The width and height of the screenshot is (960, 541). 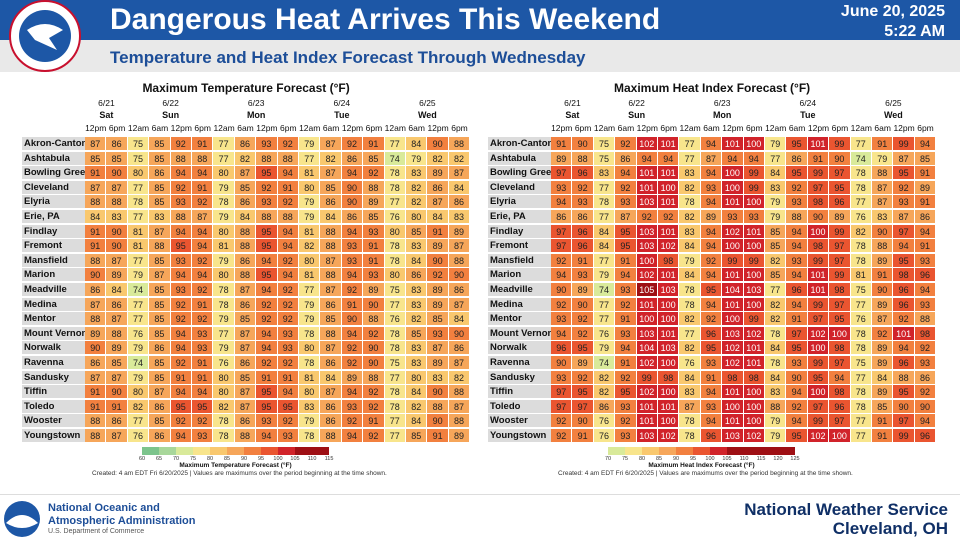 What do you see at coordinates (733, 348) in the screenshot?
I see `forecast-cell: 102` at bounding box center [733, 348].